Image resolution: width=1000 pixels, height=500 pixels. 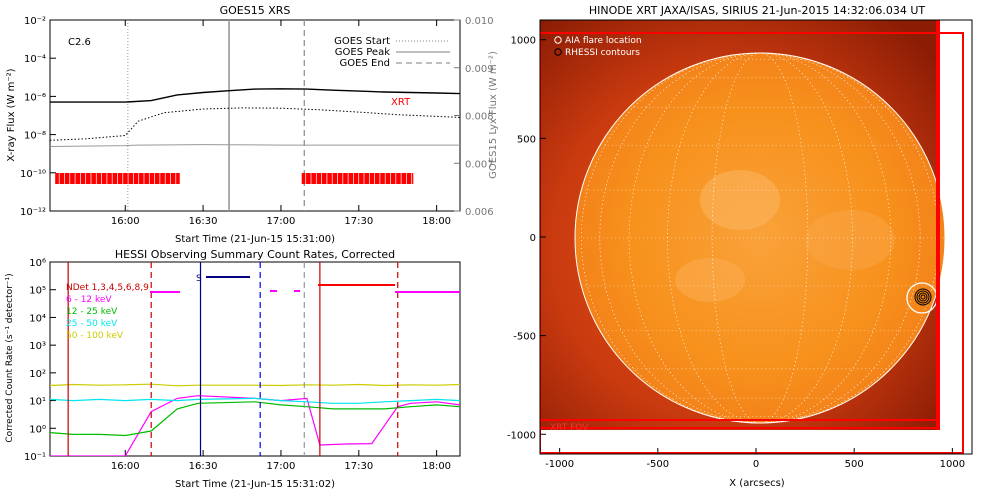 I want to click on hessi-series, so click(x=255, y=419).